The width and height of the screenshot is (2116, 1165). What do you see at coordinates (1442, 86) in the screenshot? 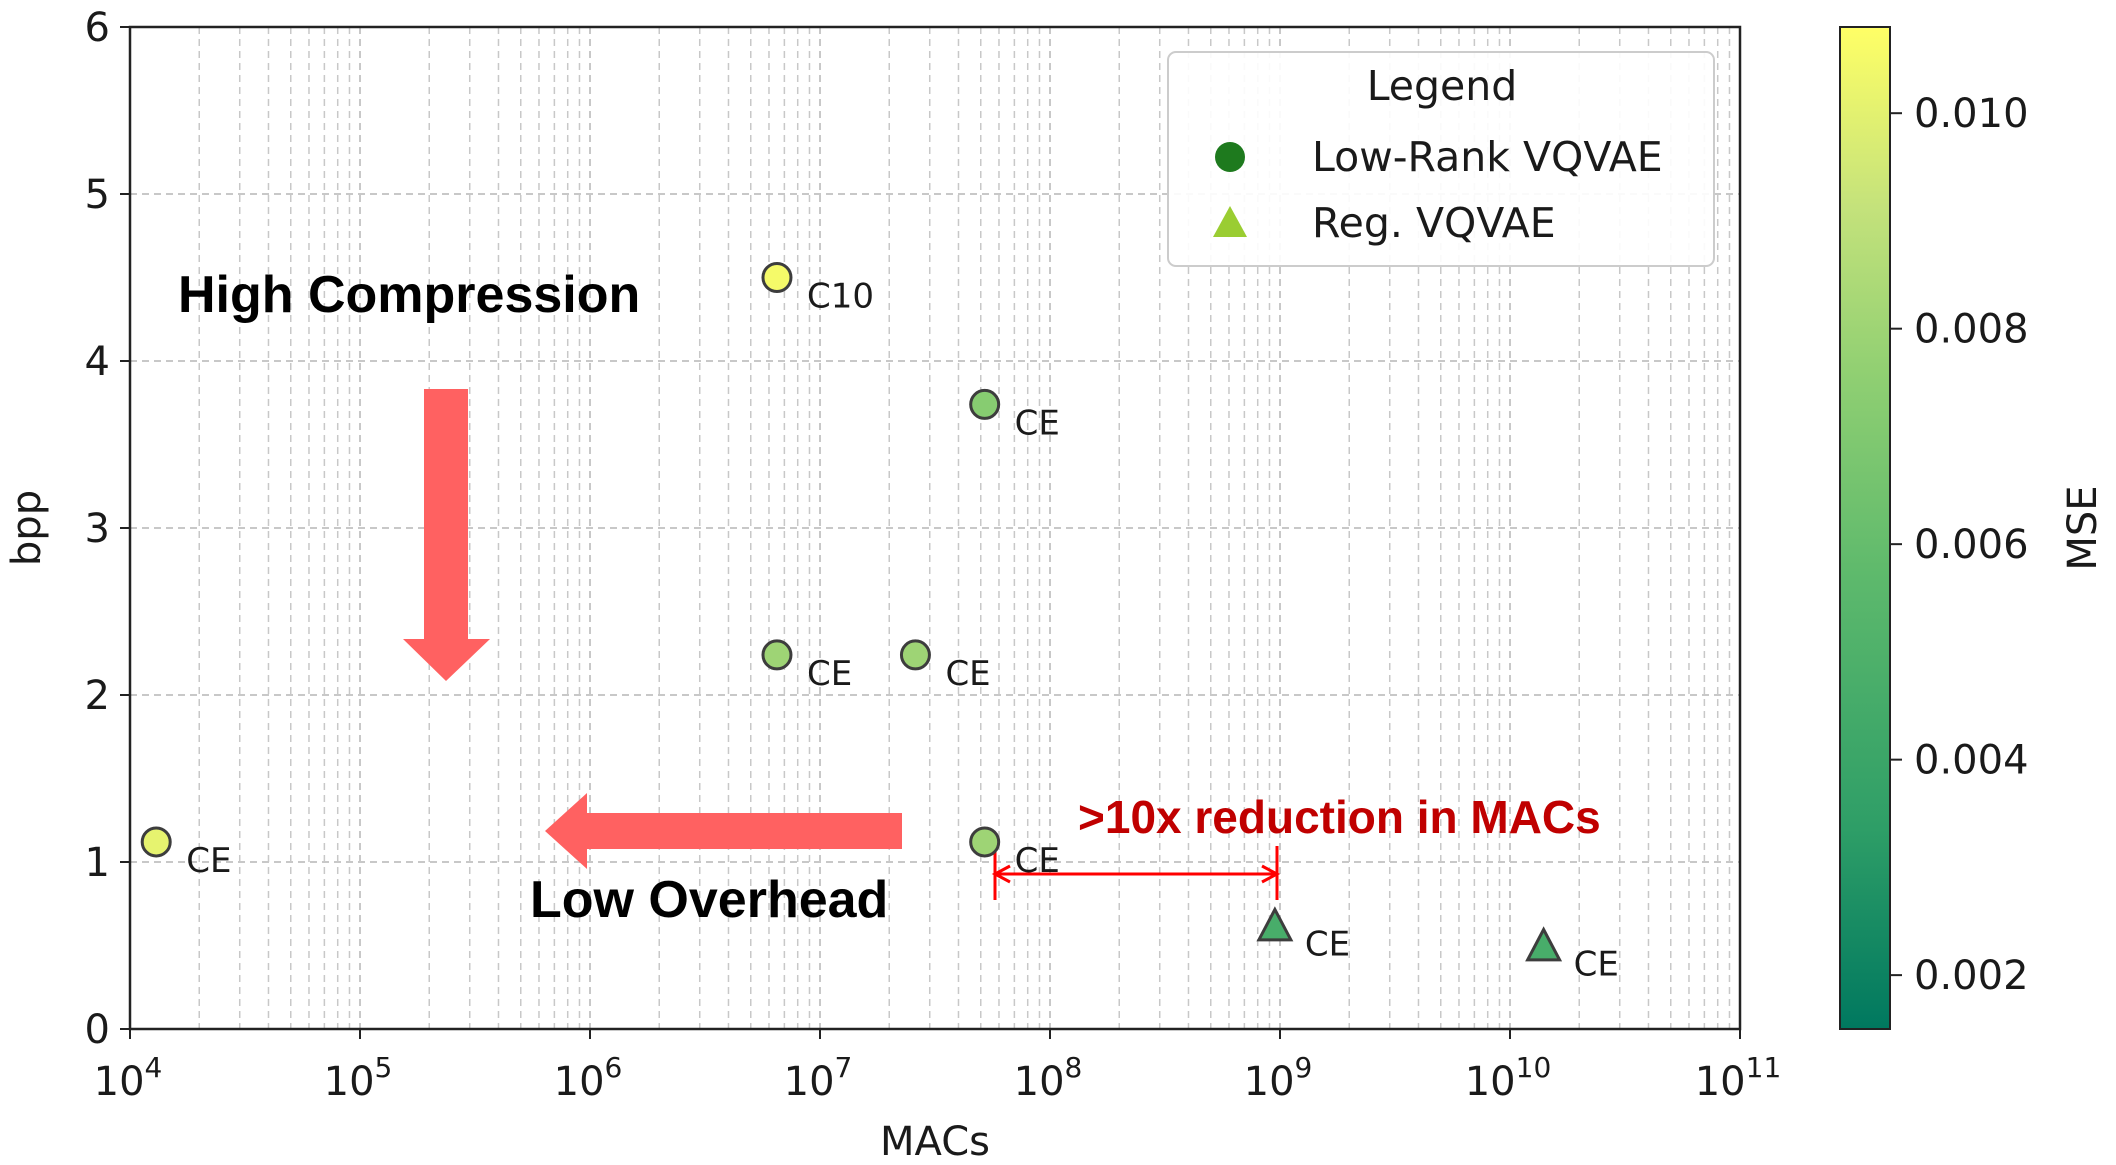
I see `legend-title: Legend` at bounding box center [1442, 86].